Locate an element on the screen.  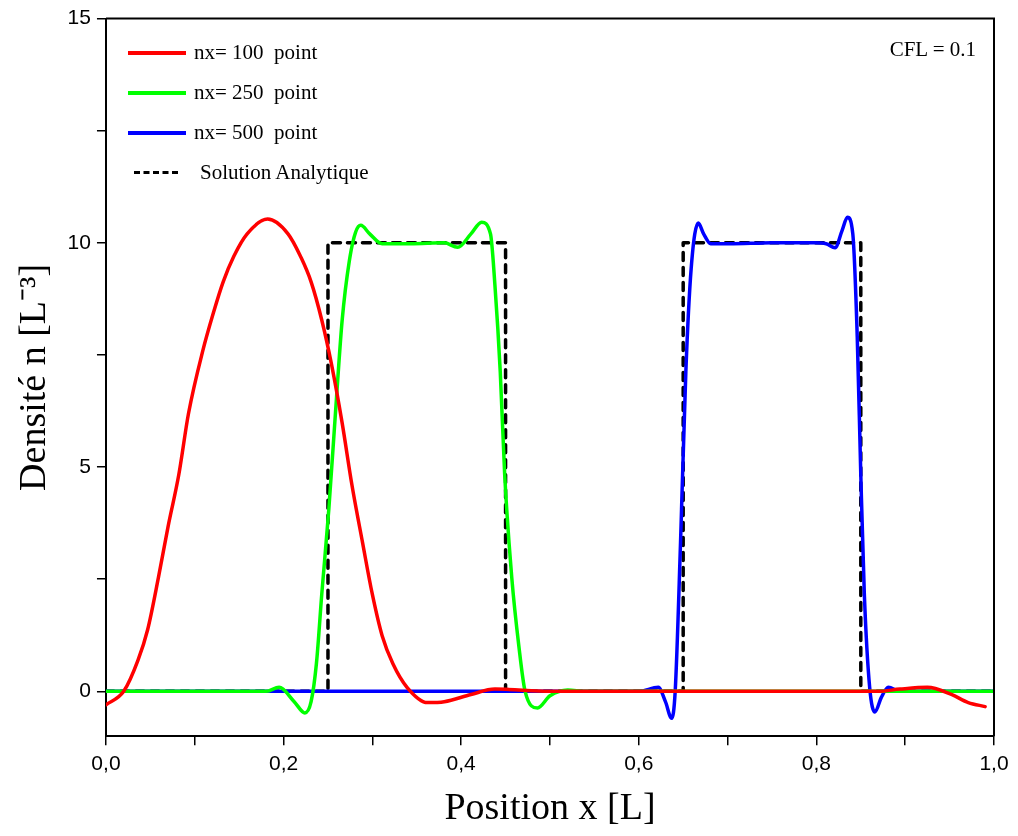
x-tick-label: 0,2 is located at coordinates (283, 762).